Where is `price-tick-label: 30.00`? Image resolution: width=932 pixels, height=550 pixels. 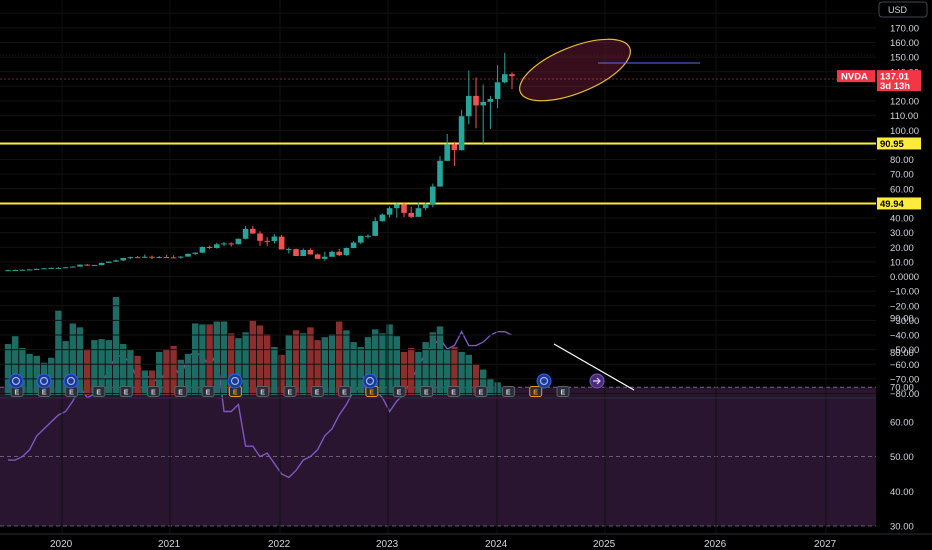
price-tick-label: 30.00 is located at coordinates (902, 233).